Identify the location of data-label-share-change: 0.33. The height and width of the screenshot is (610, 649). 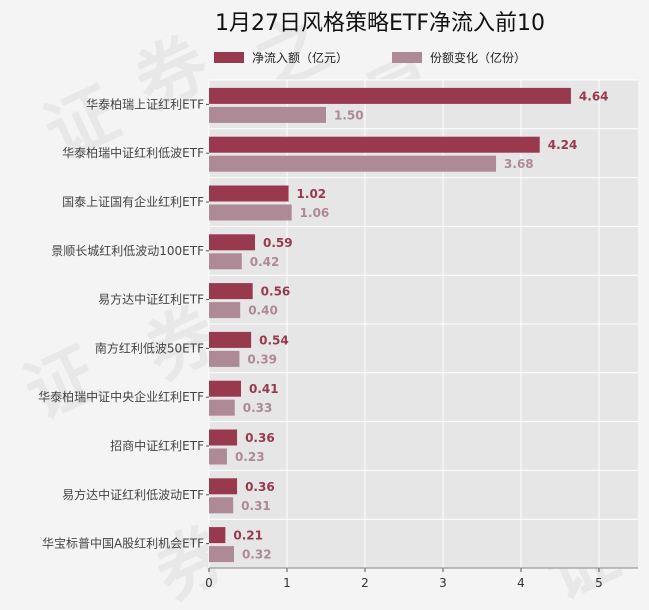
(258, 408).